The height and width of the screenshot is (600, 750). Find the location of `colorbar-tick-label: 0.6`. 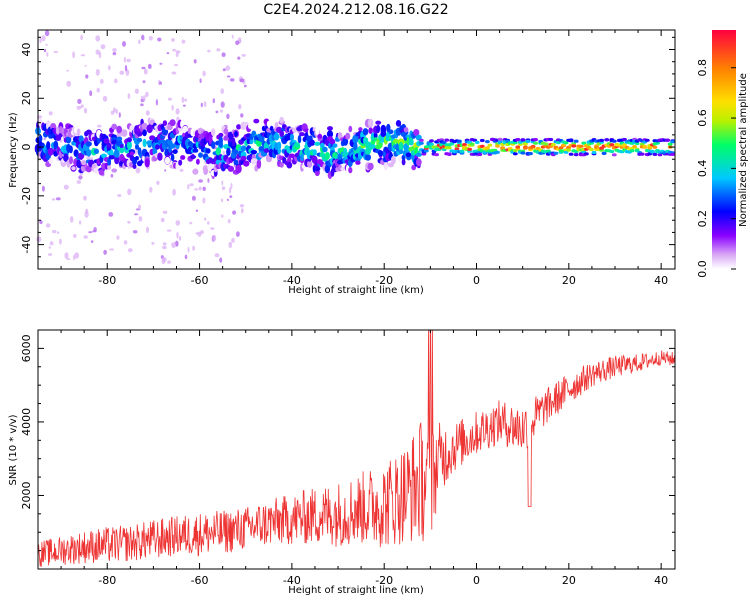

colorbar-tick-label: 0.6 is located at coordinates (702, 118).